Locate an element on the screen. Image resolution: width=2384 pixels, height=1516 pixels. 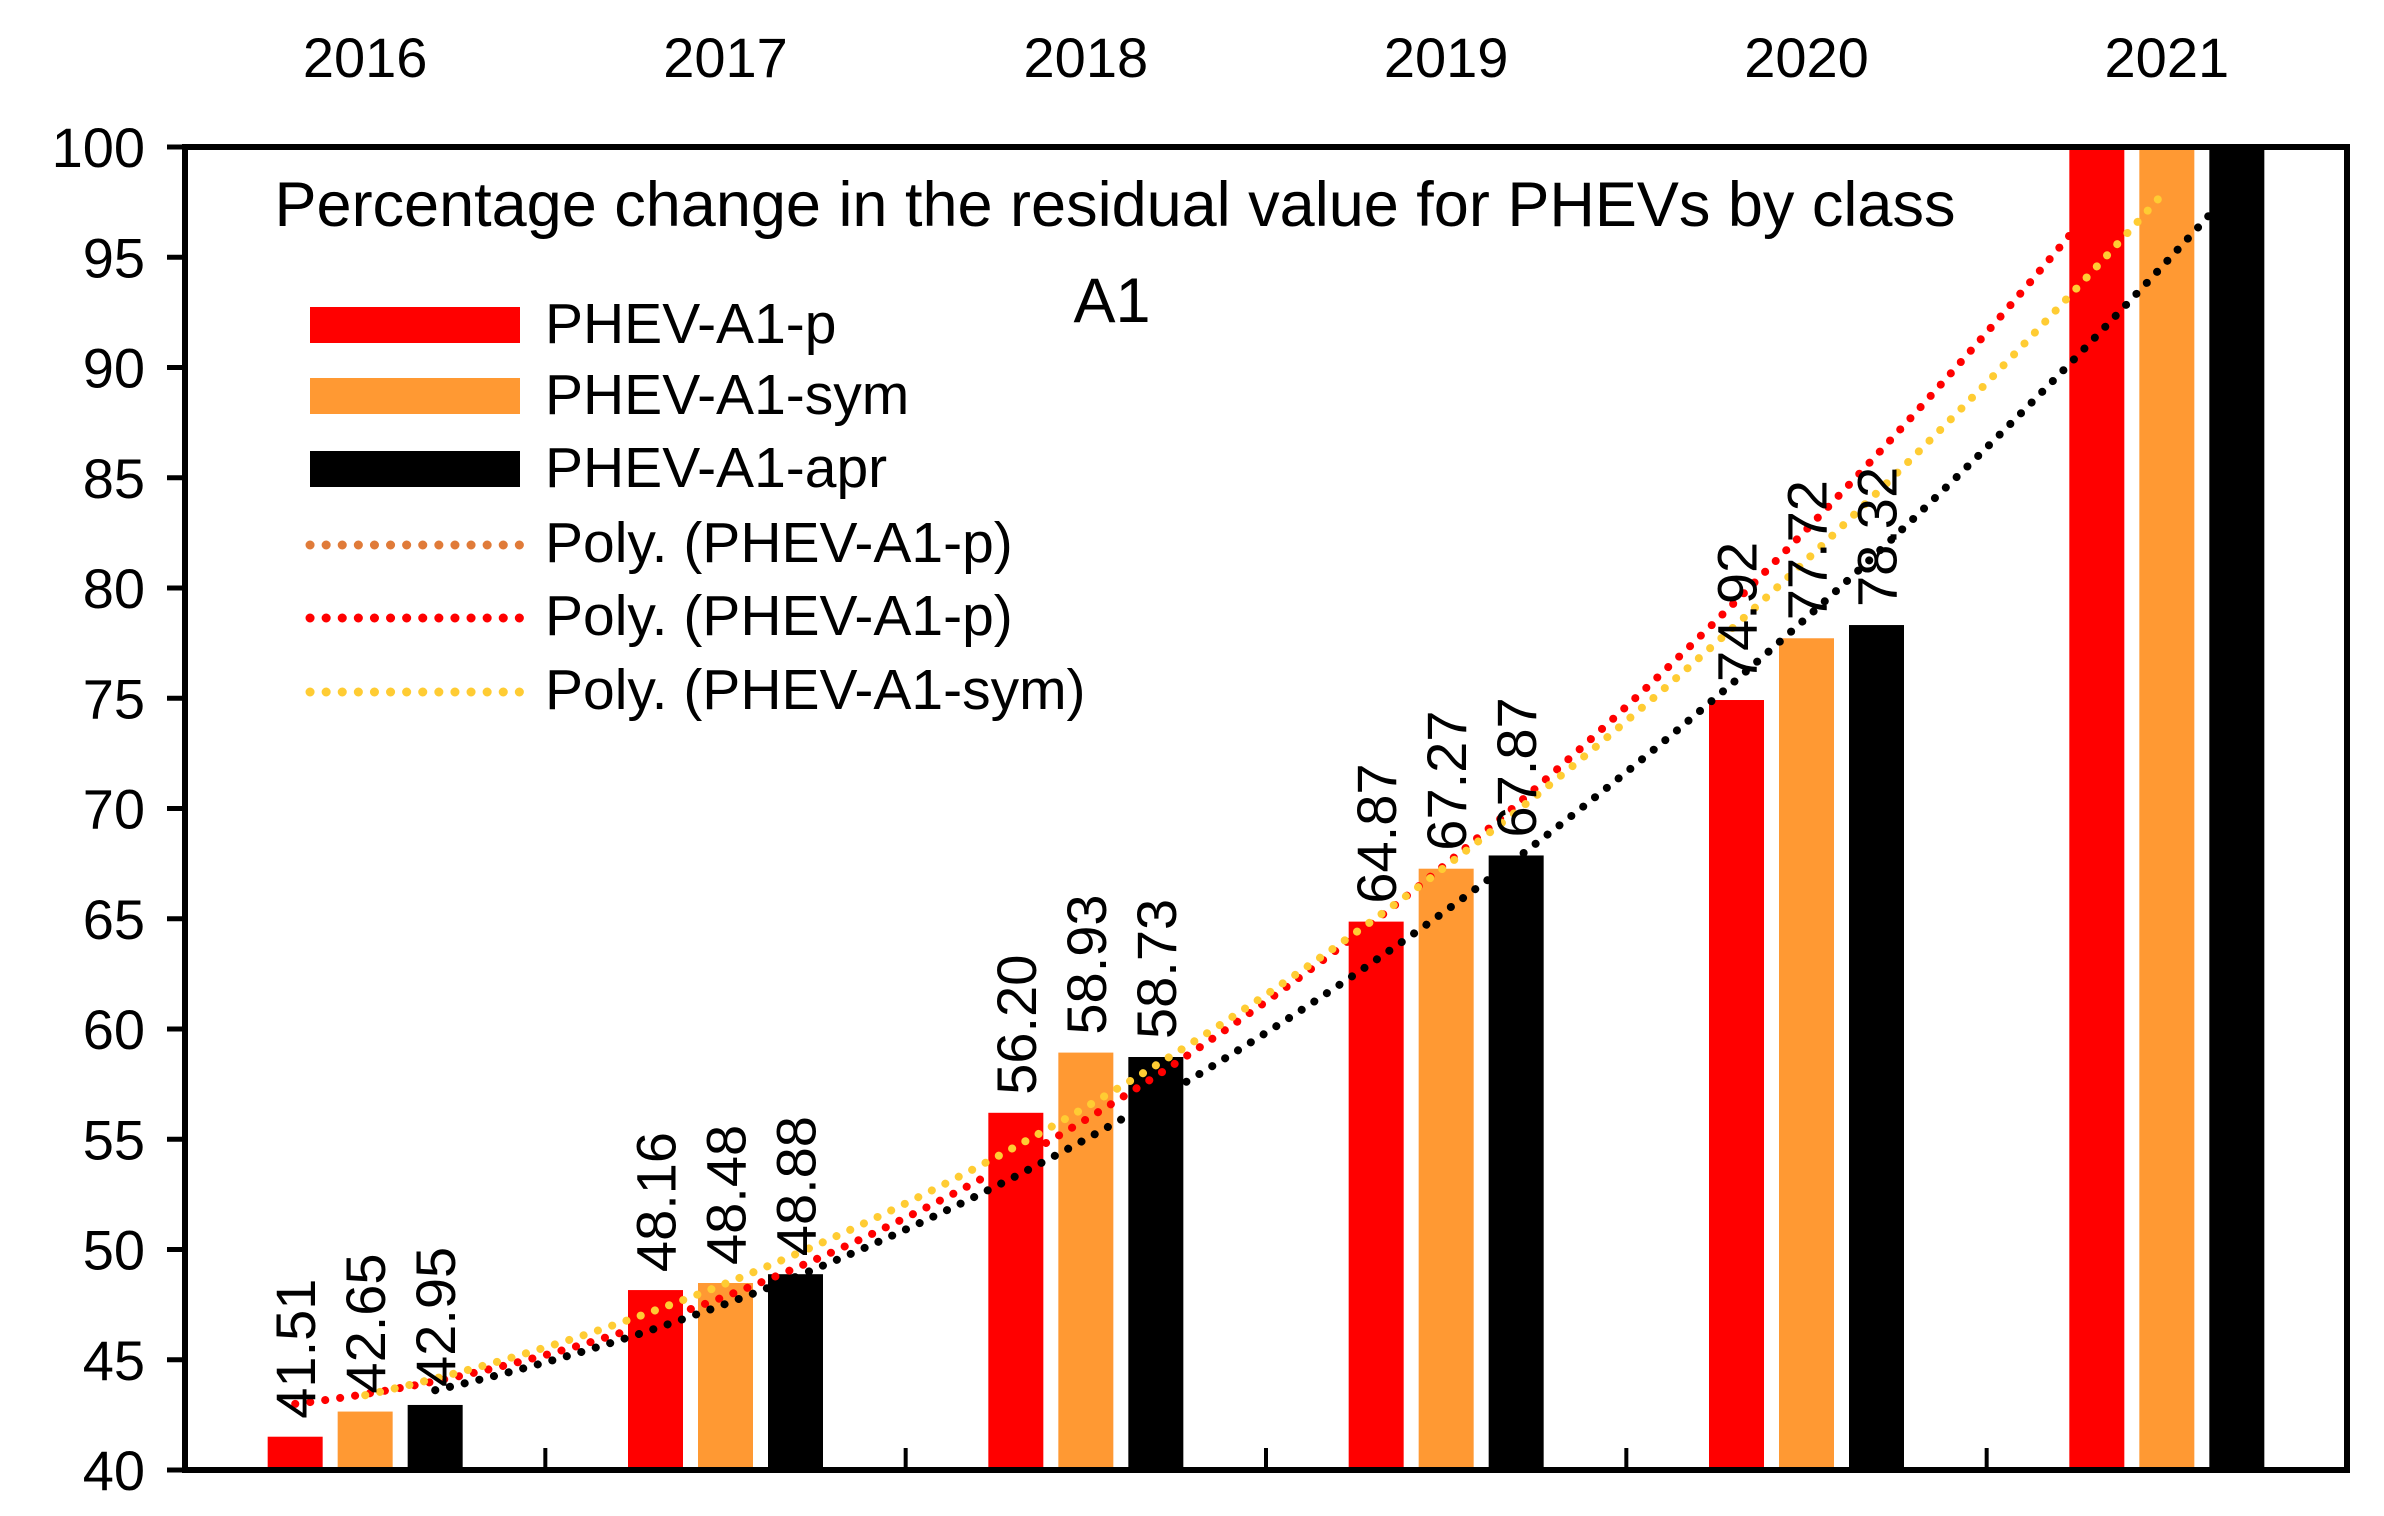
y-tick-label-60: 60 is located at coordinates (114, 1029).